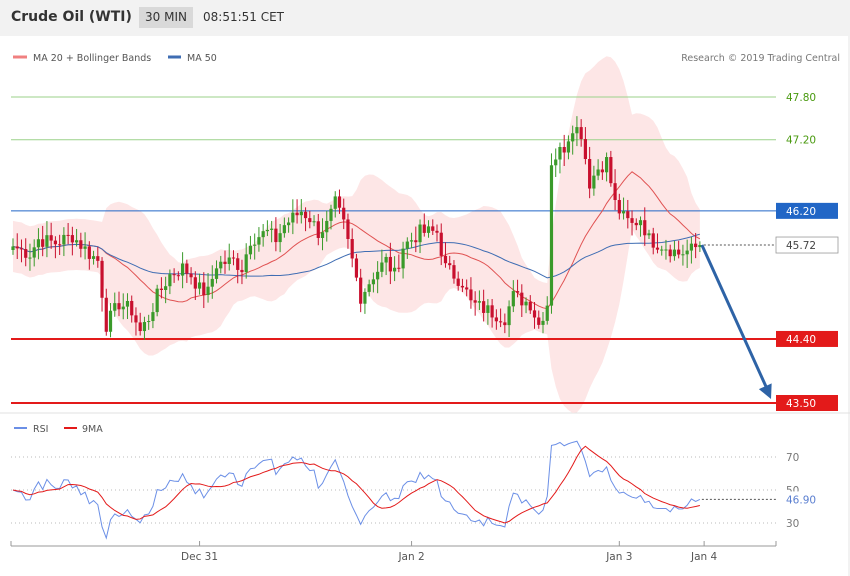  I want to click on last-price-label-box, so click(807, 245).